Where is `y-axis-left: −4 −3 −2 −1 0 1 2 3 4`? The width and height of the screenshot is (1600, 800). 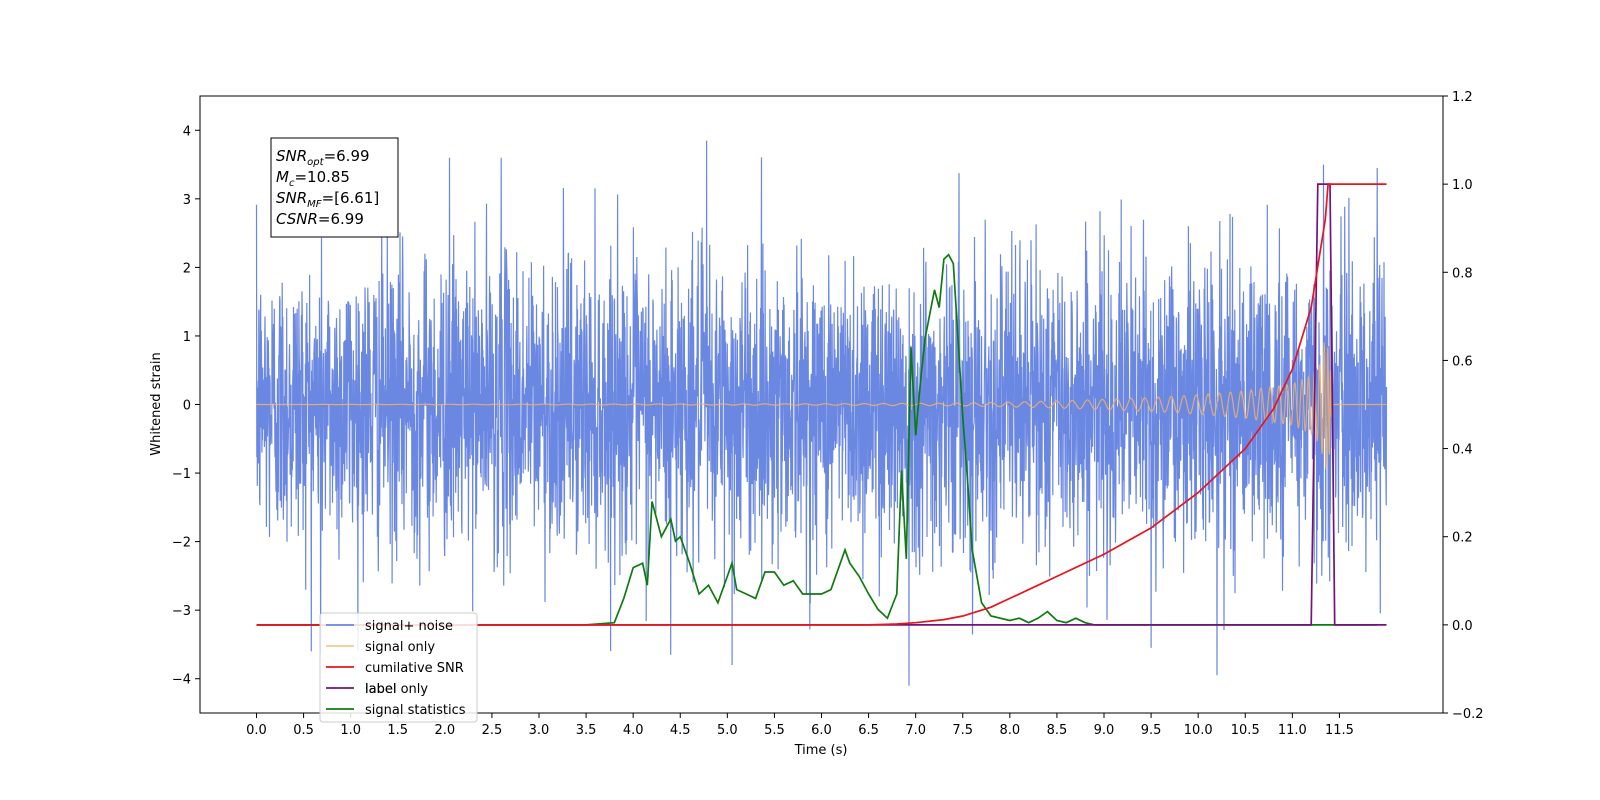
y-axis-left: −4 −3 −2 −1 0 1 2 3 4 is located at coordinates (186, 406).